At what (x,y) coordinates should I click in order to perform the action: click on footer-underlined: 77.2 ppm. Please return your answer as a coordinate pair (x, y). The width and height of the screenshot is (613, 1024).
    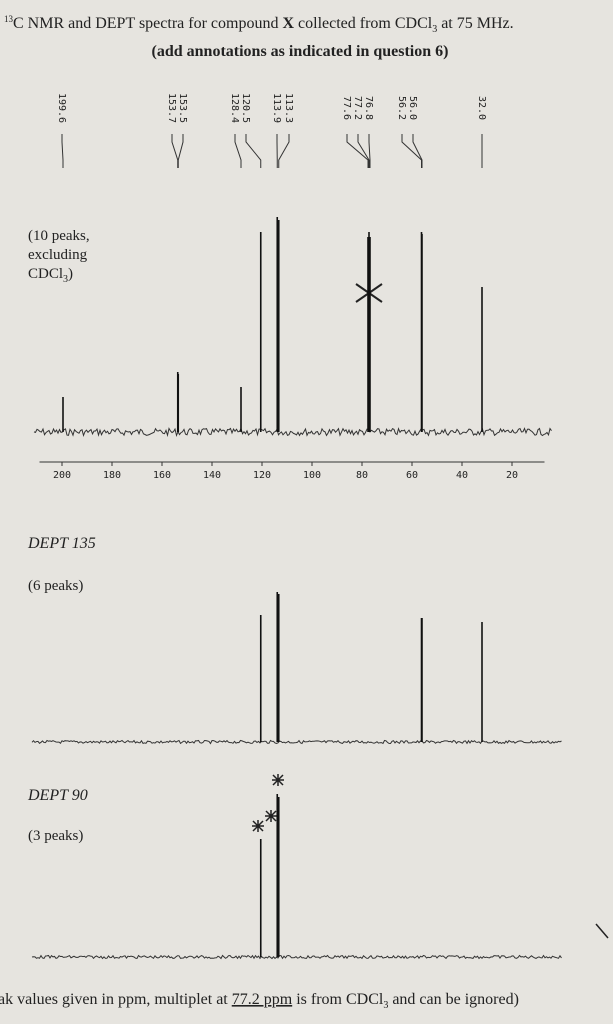
    Looking at the image, I should click on (262, 999).